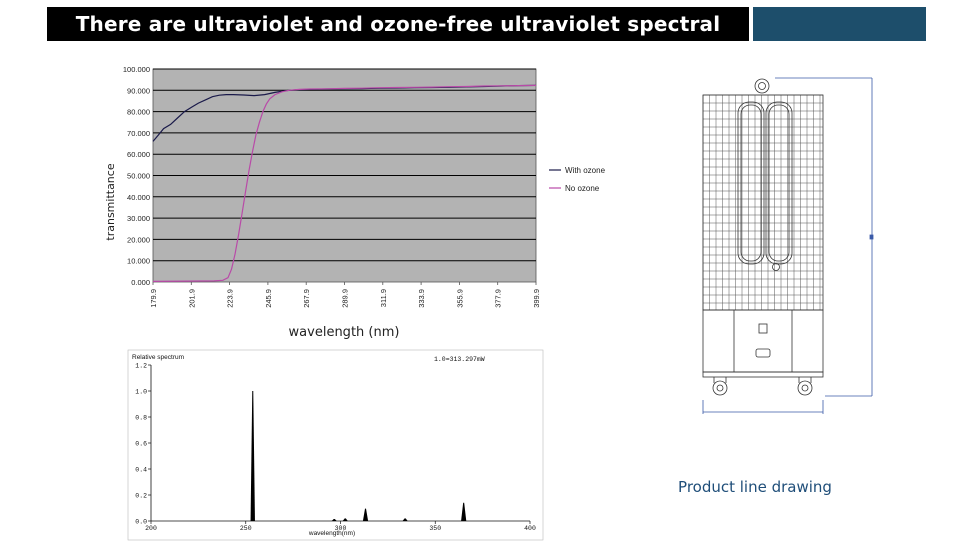  What do you see at coordinates (138, 176) in the screenshot?
I see `y-tick-label: 50.000` at bounding box center [138, 176].